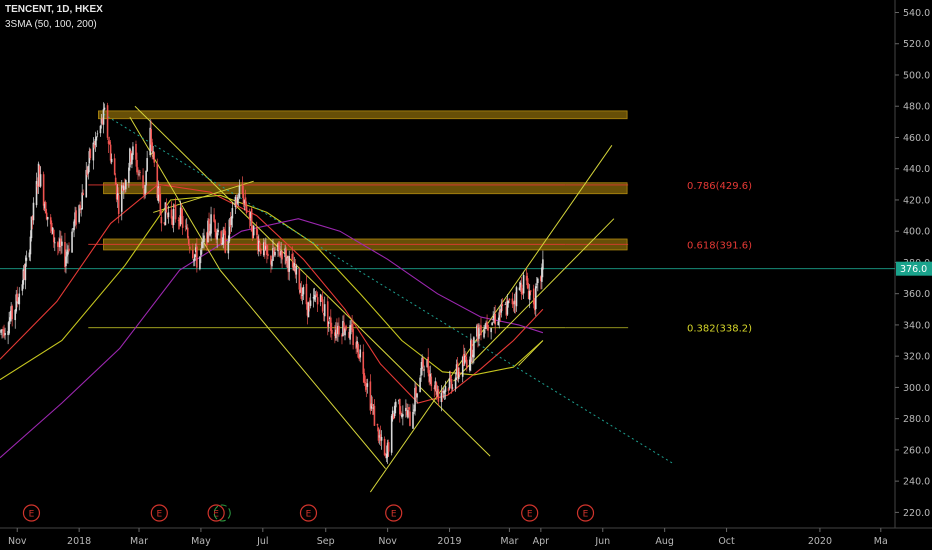  I want to click on y-tick-label: 280.0, so click(916, 419).